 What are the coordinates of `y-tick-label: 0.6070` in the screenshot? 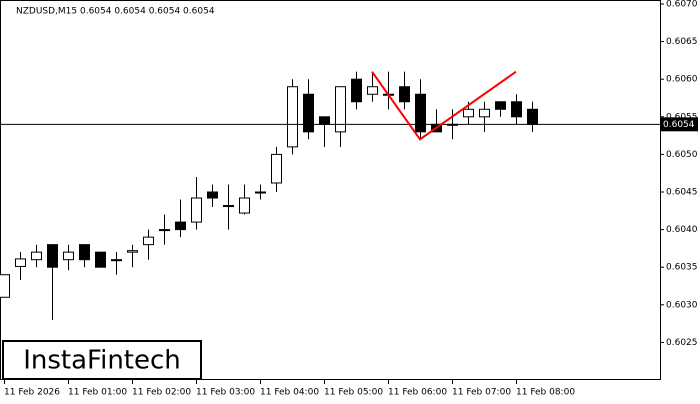 It's located at (682, 5).